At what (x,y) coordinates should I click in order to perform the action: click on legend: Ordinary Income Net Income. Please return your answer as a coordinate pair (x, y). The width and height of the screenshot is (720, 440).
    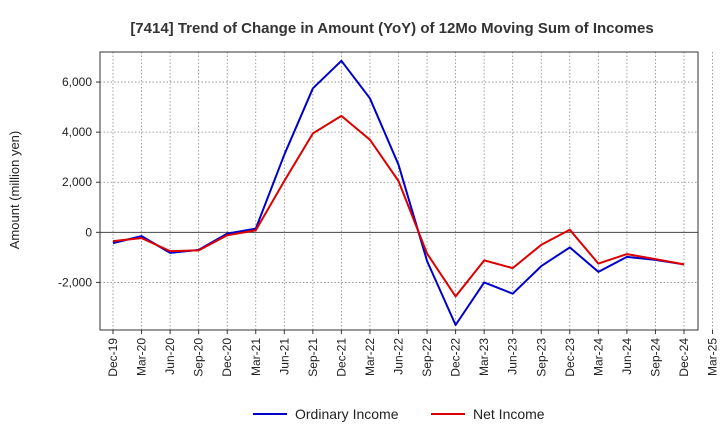
    Looking at the image, I should click on (399, 414).